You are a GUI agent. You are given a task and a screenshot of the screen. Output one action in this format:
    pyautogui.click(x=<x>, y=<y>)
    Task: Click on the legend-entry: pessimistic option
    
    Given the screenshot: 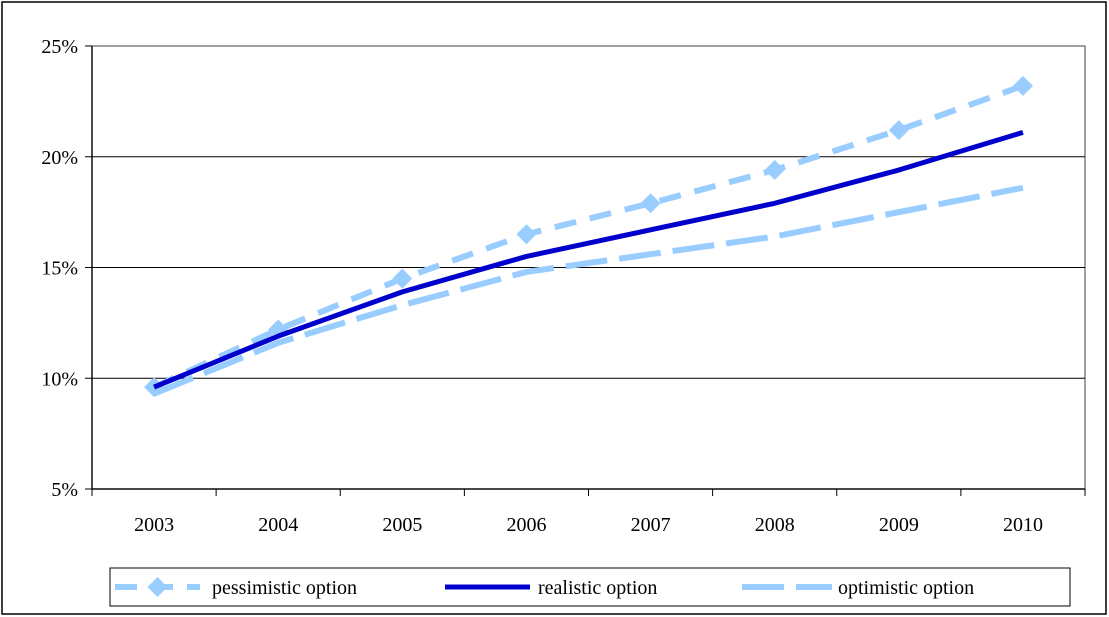 What is the action you would take?
    pyautogui.click(x=236, y=588)
    